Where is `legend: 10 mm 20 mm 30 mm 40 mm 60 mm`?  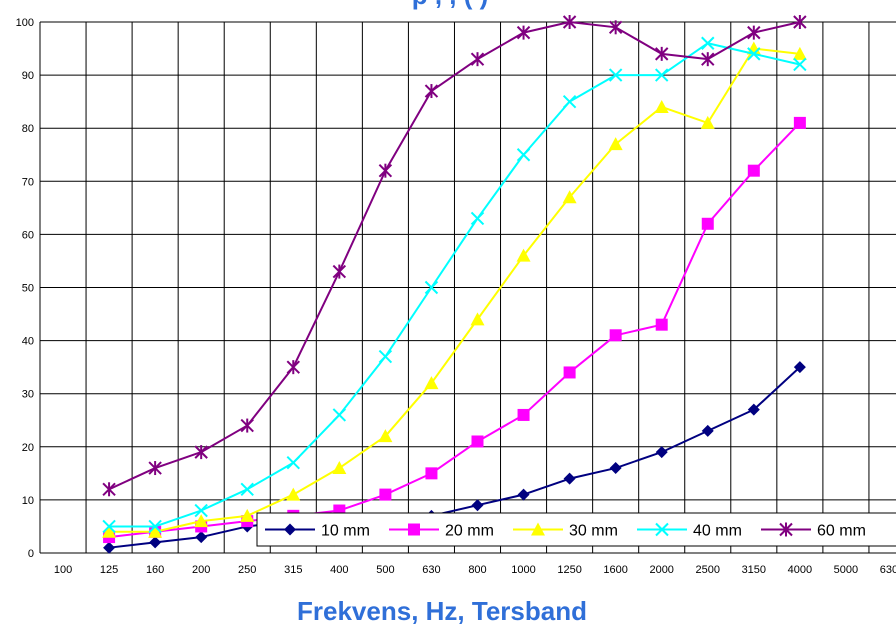
legend: 10 mm 20 mm 30 mm 40 mm 60 mm is located at coordinates (576, 529).